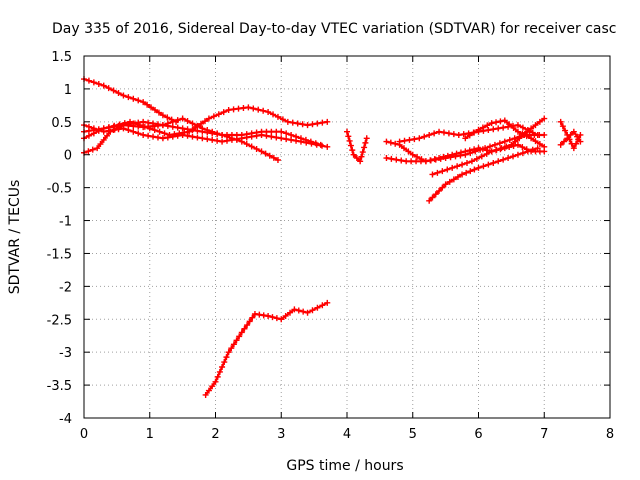 The height and width of the screenshot is (480, 640). Describe the element at coordinates (65, 353) in the screenshot. I see `y-tick-label: -3` at that location.